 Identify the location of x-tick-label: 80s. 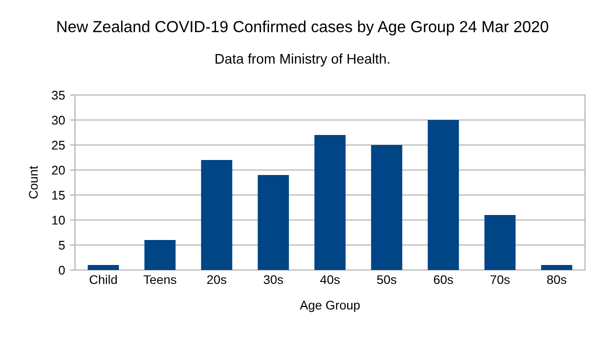
(556, 279).